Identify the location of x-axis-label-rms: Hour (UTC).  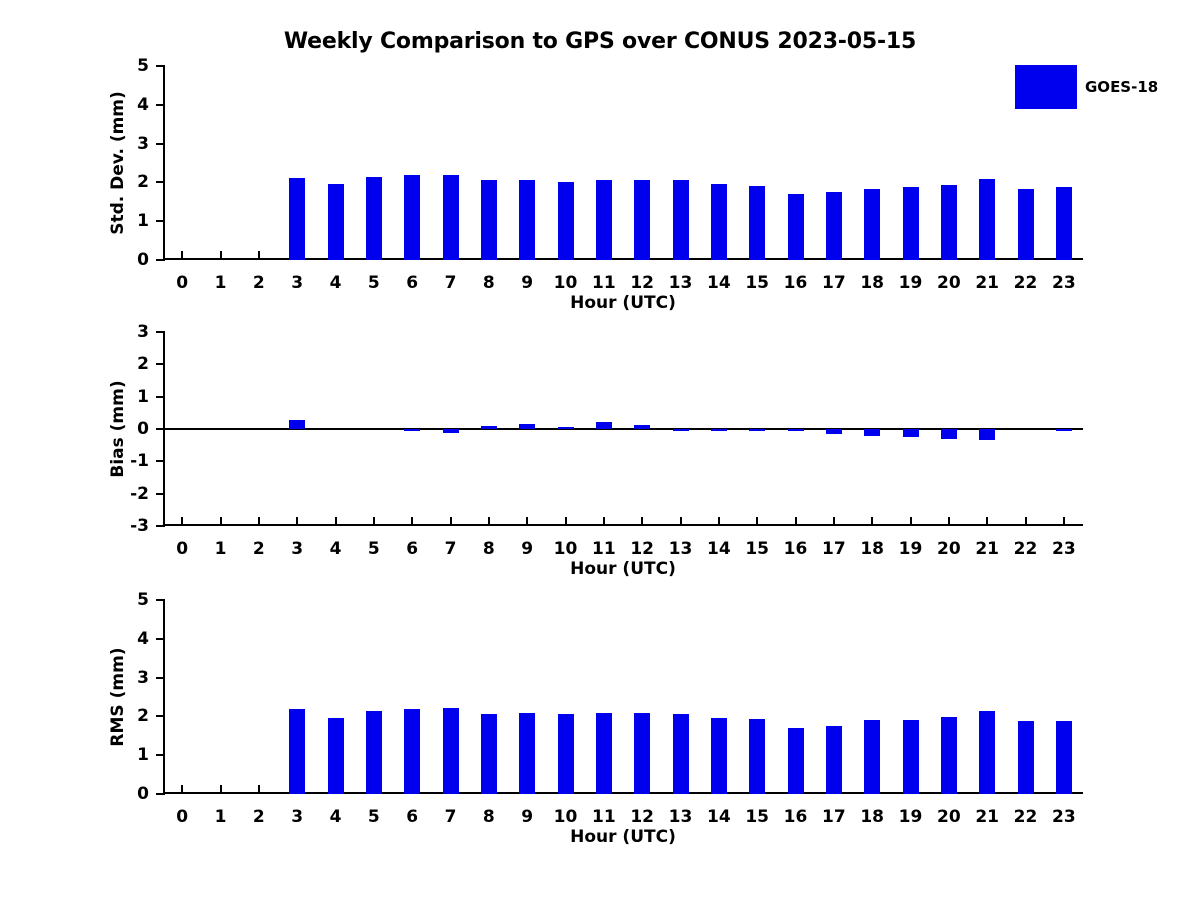
(623, 837).